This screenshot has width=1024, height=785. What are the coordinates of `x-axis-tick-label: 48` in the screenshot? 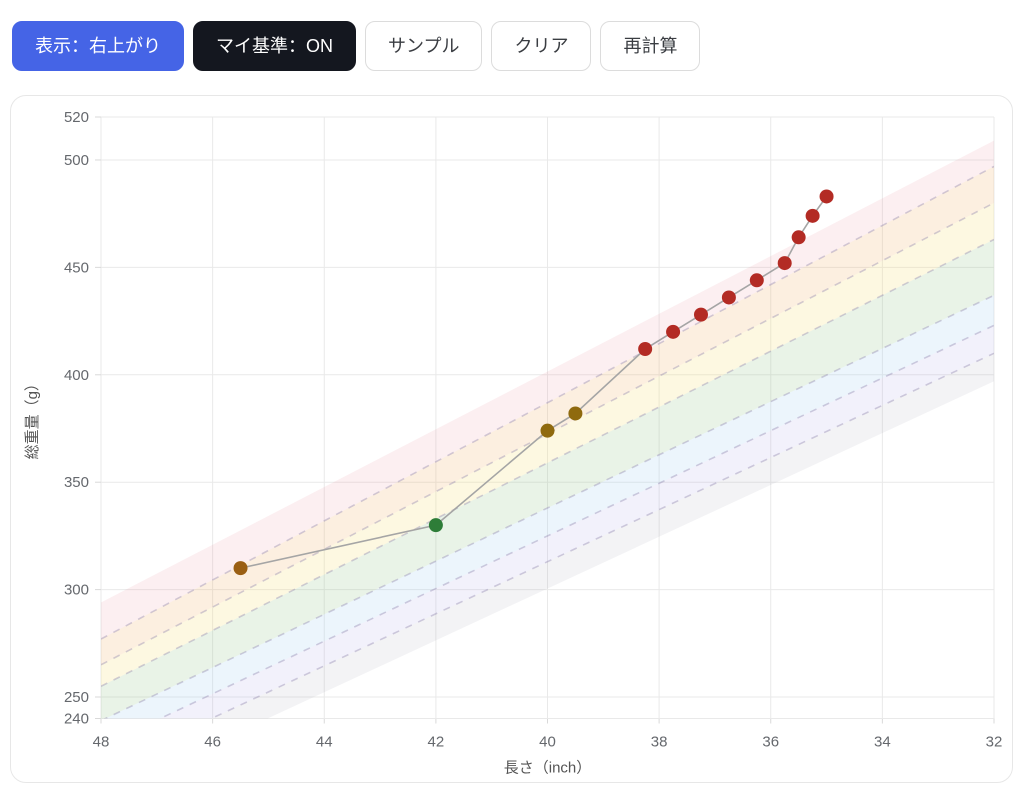 It's located at (101, 742).